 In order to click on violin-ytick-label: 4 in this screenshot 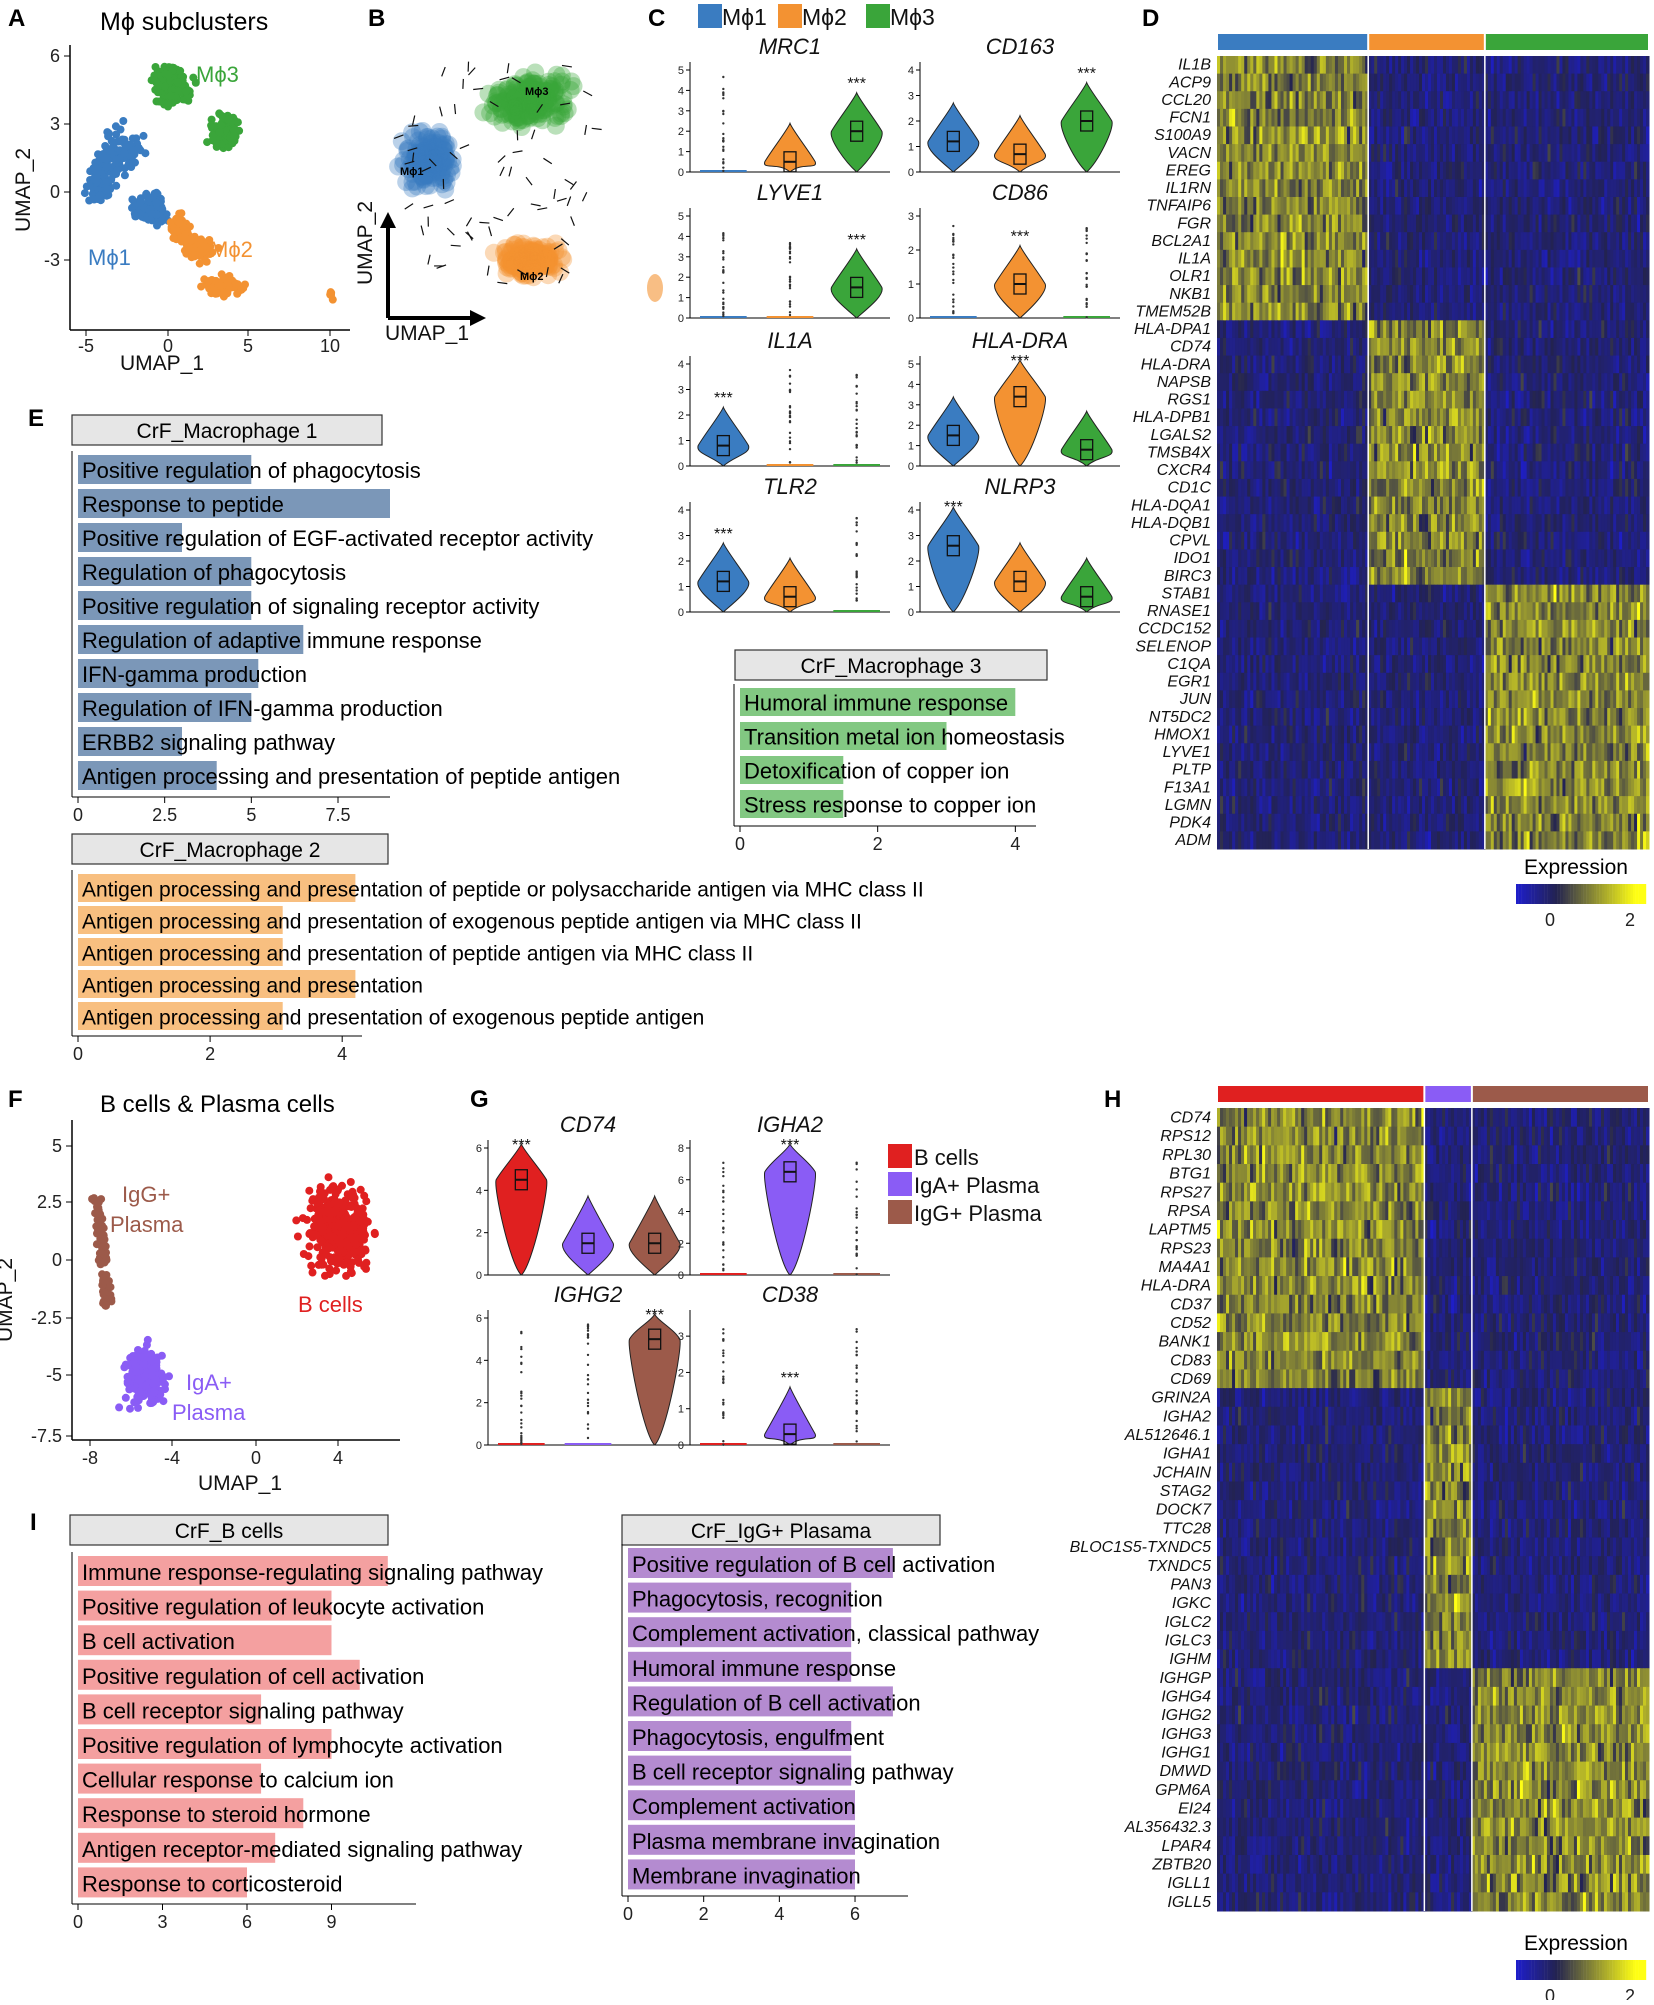, I will do `click(911, 385)`.